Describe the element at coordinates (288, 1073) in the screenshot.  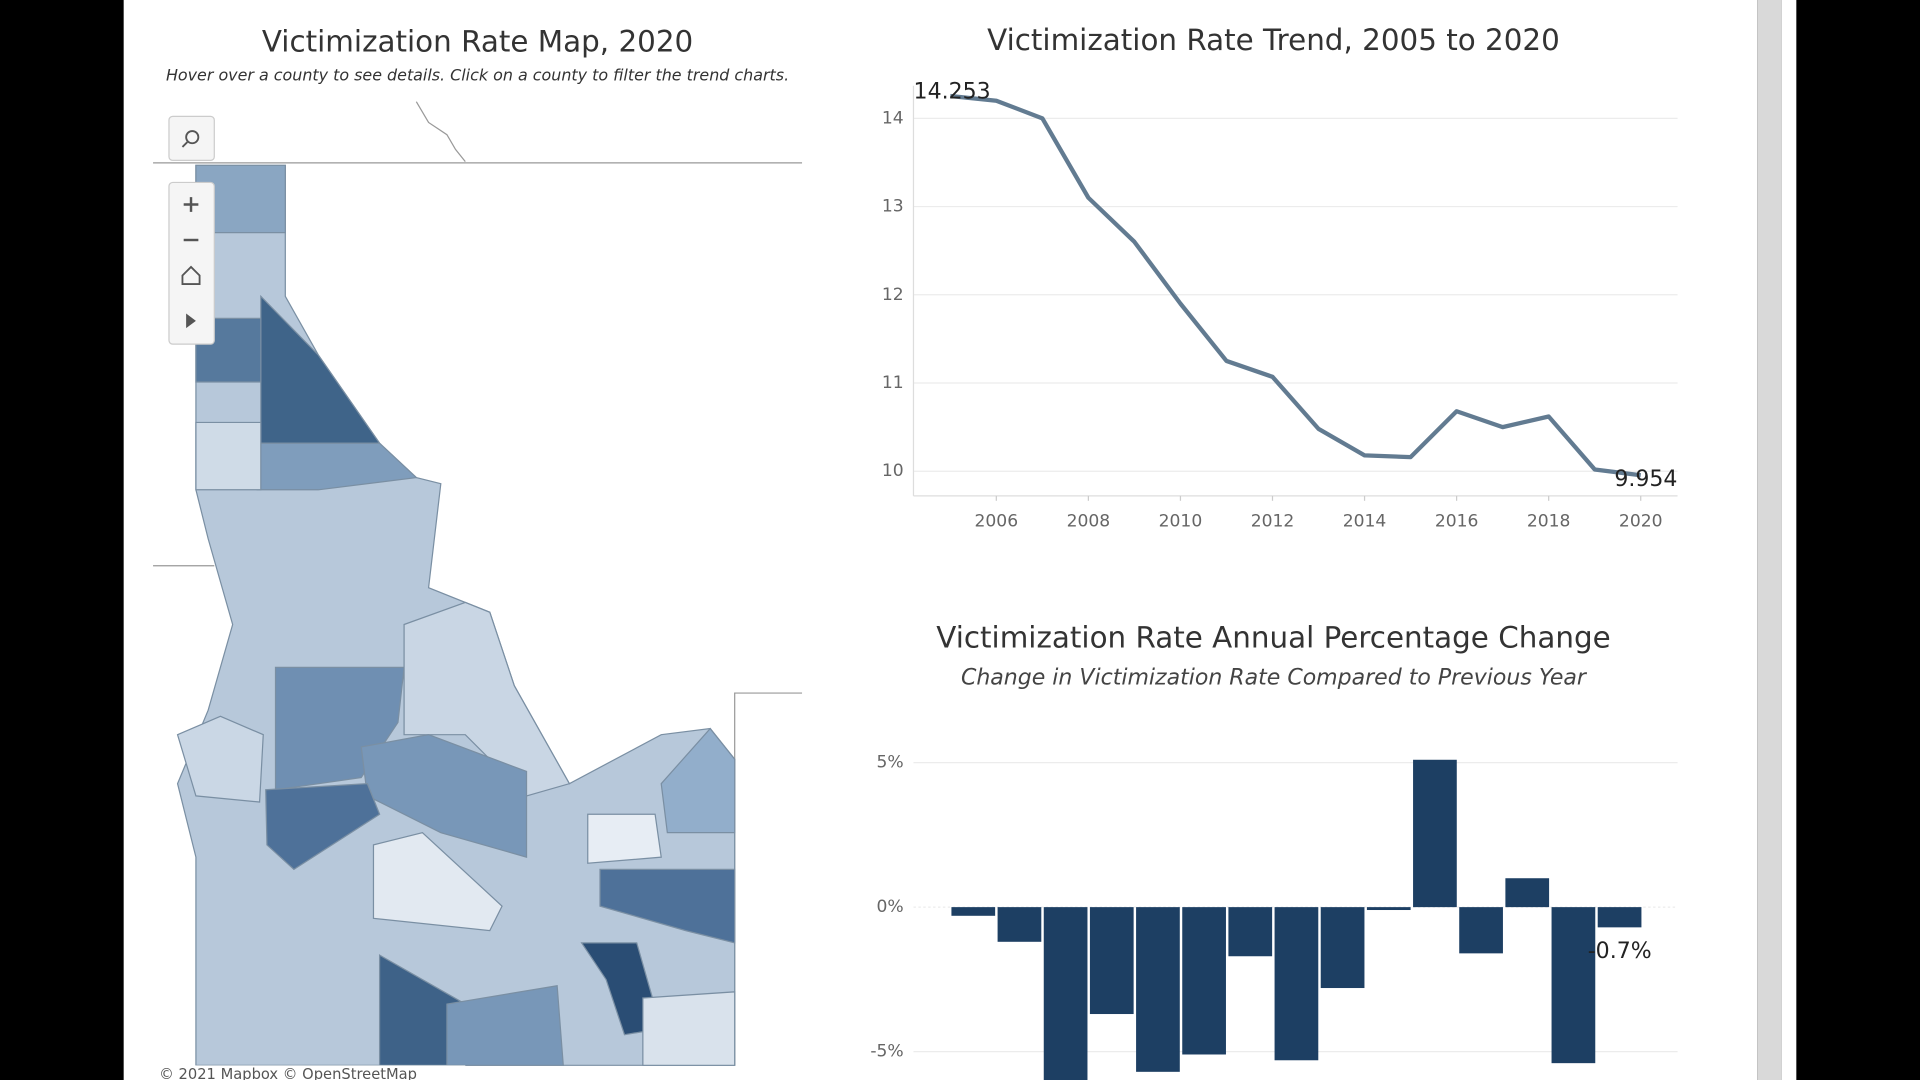
I see `attribution: © 2021 Mapbox © OpenStreetMap` at that location.